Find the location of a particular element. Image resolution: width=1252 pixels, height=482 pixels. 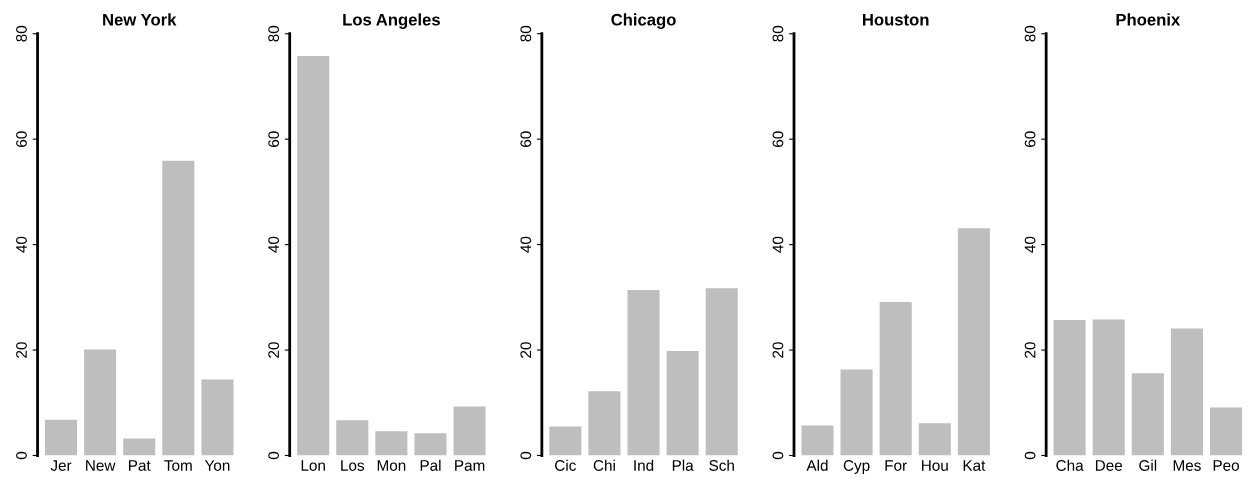

x-tick-label: Chi is located at coordinates (604, 465).